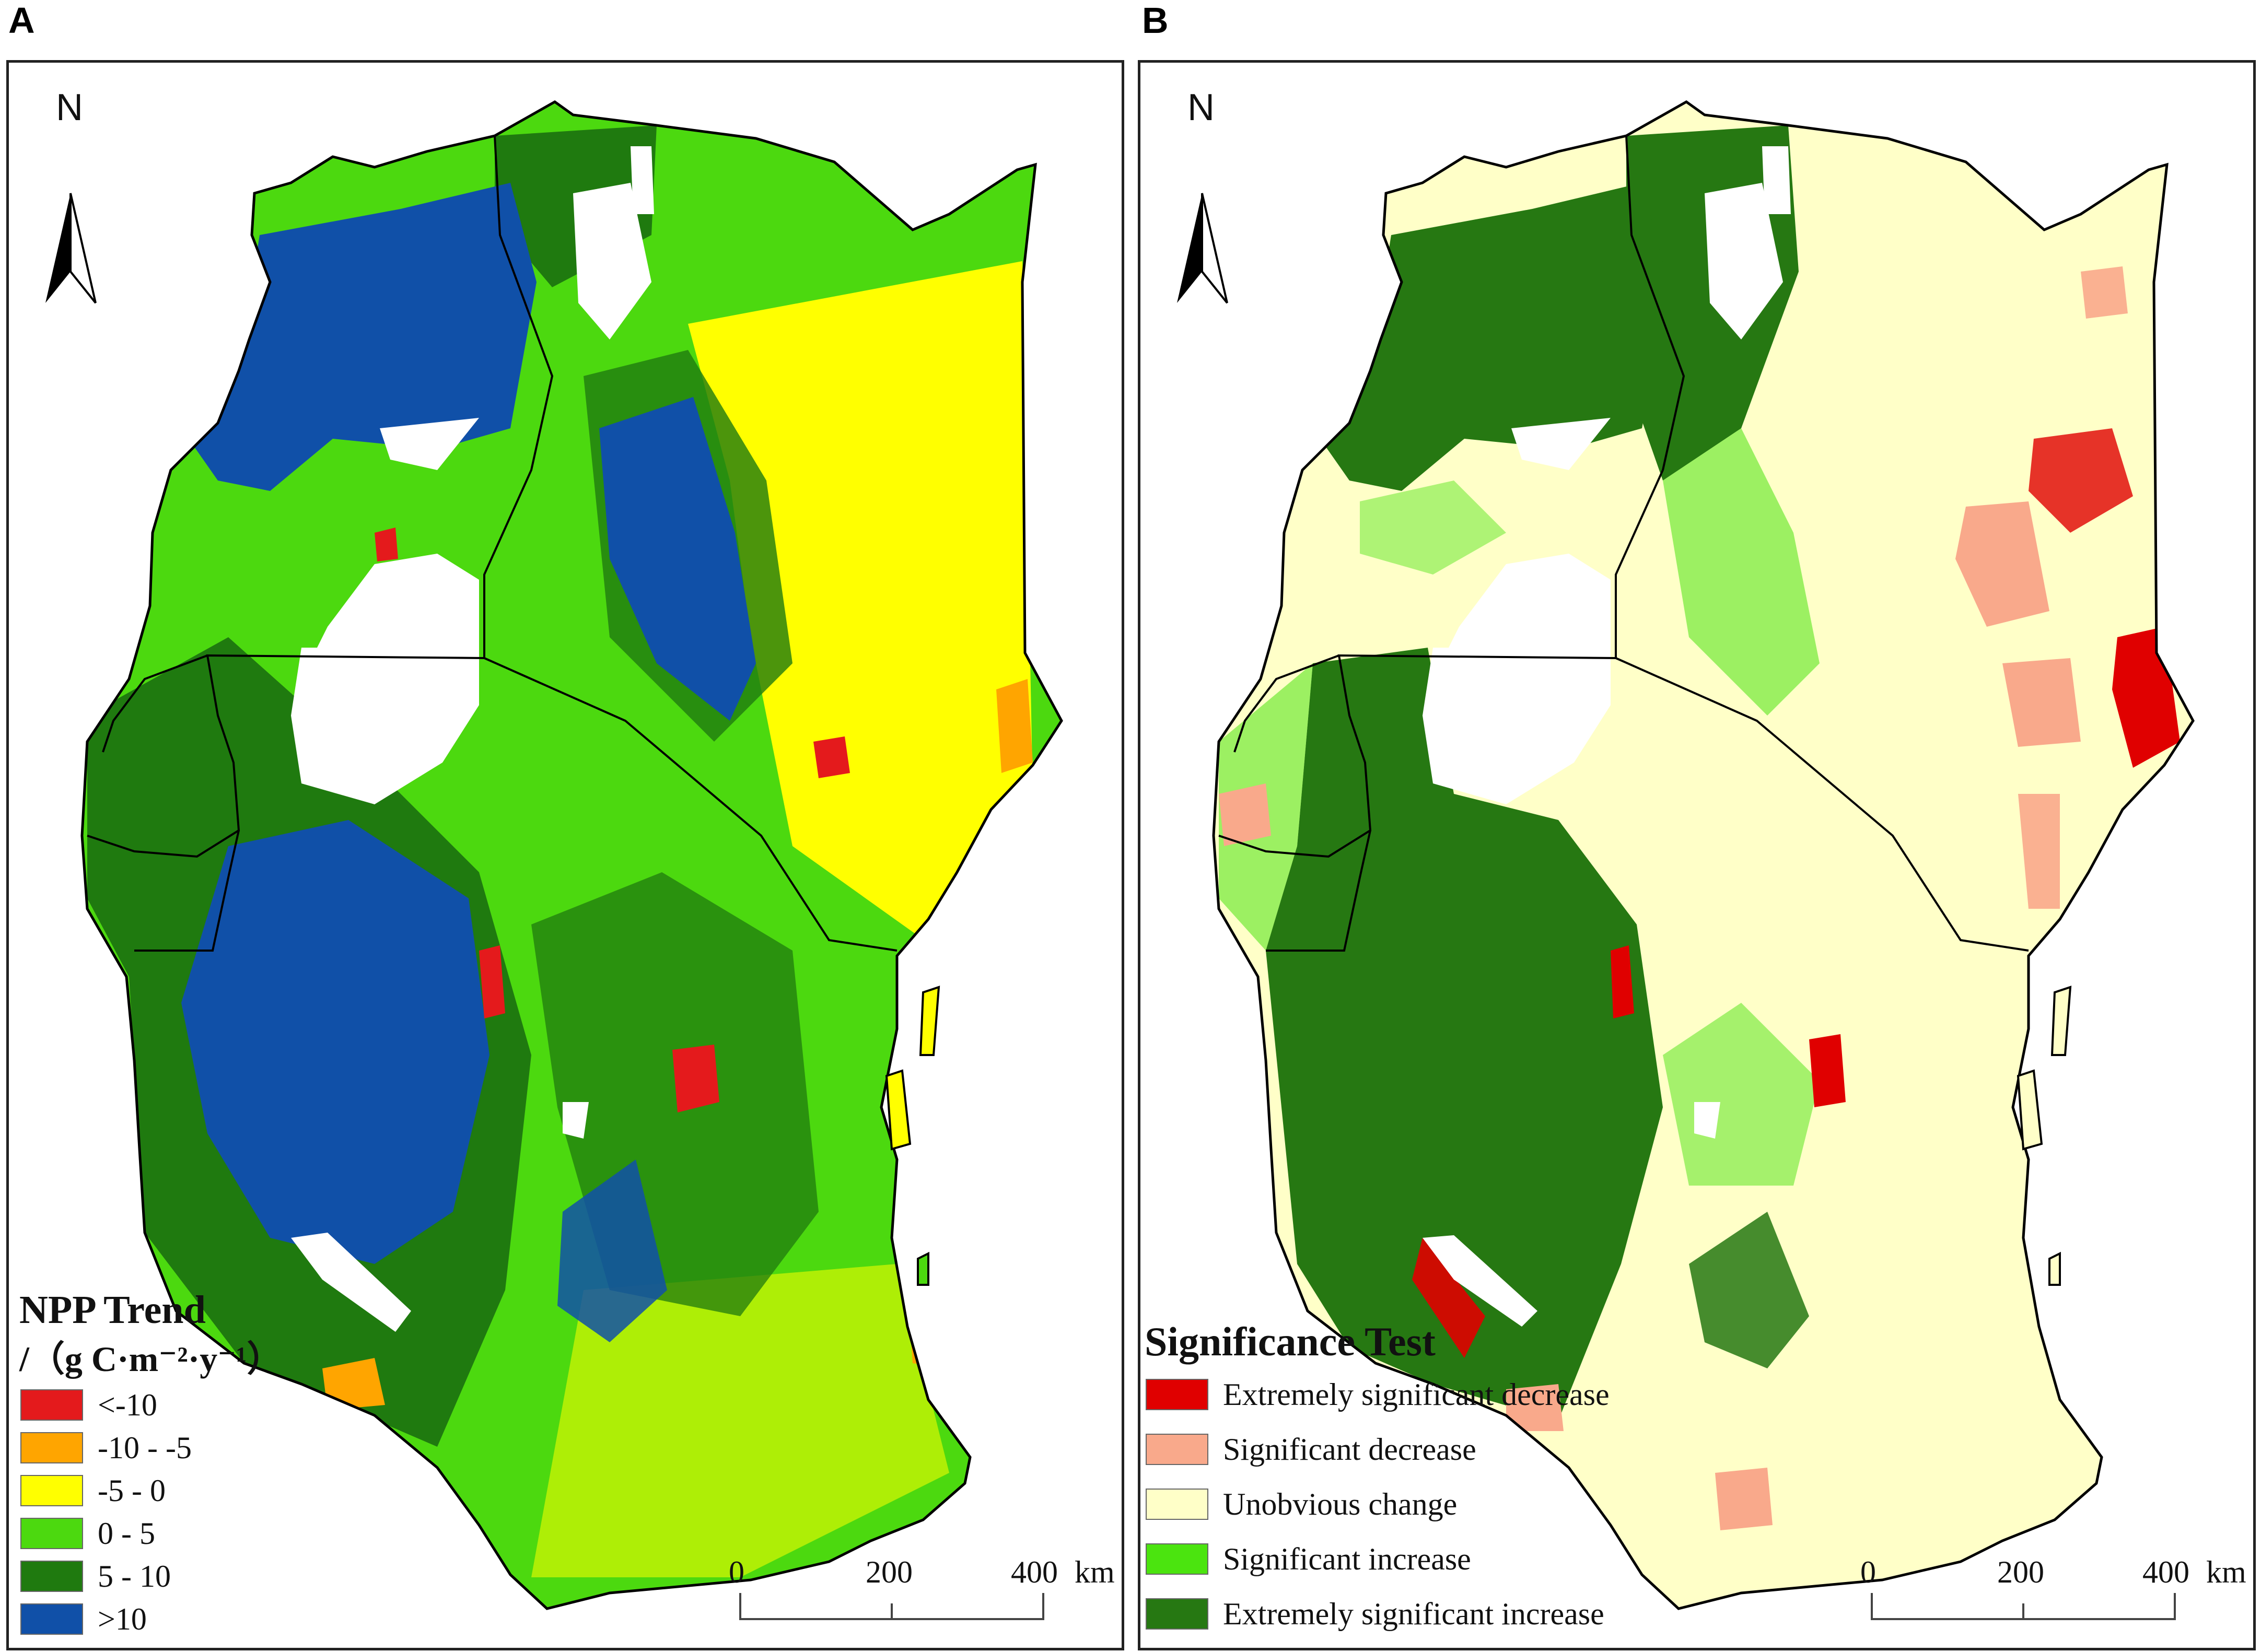 The width and height of the screenshot is (2261, 1652). What do you see at coordinates (93, 1490) in the screenshot?
I see `legend-item: -5 - 0` at bounding box center [93, 1490].